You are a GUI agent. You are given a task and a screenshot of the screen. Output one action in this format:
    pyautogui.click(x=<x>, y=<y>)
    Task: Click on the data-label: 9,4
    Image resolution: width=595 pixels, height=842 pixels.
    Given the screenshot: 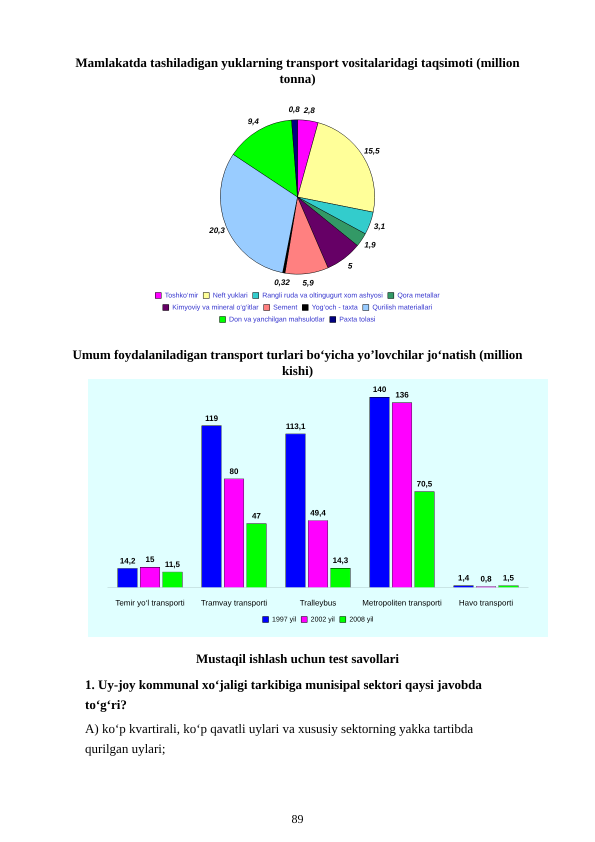 What is the action you would take?
    pyautogui.click(x=254, y=121)
    